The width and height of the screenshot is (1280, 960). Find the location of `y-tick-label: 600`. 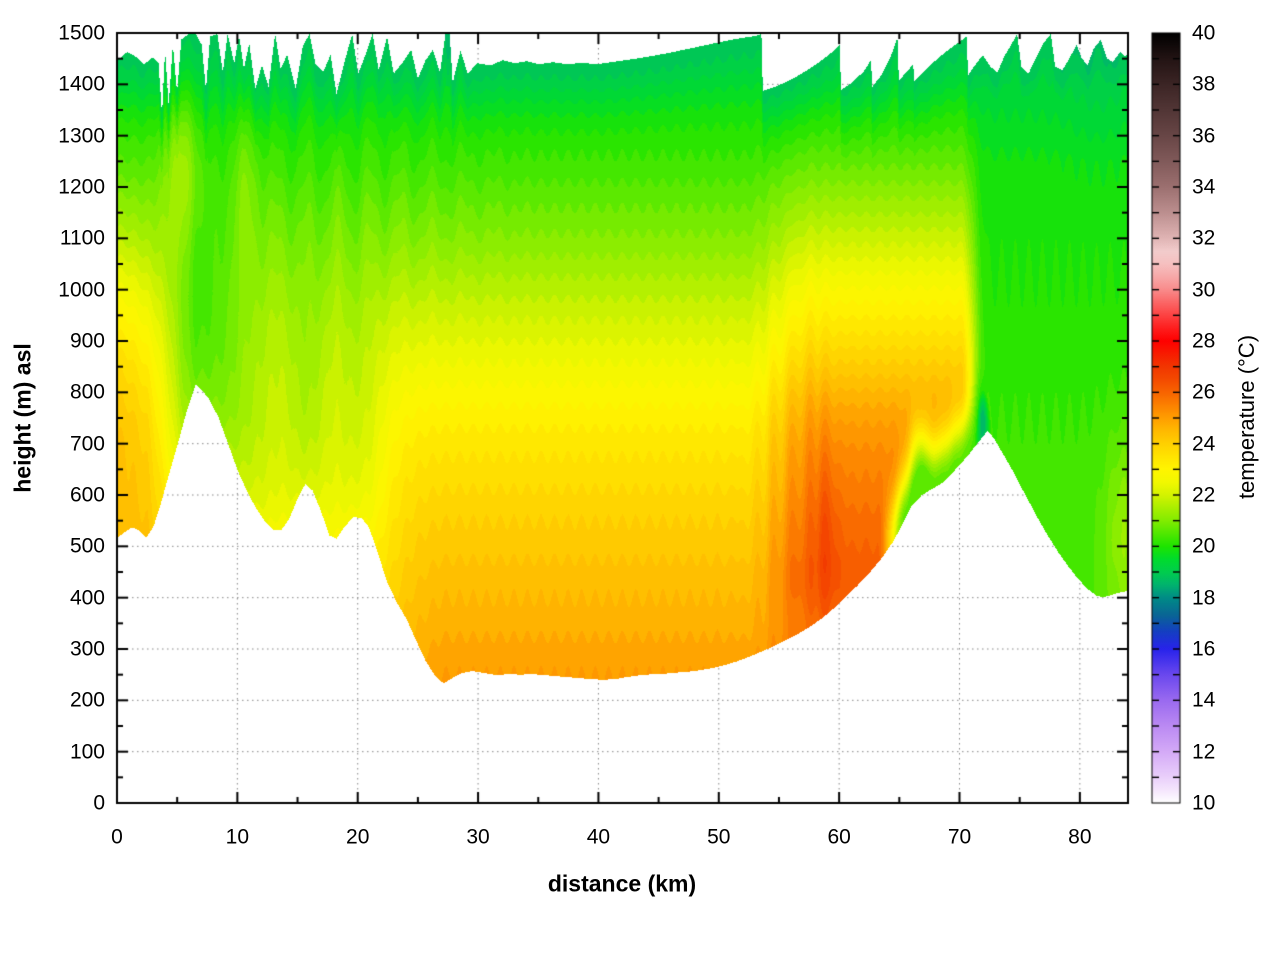

y-tick-label: 600 is located at coordinates (87, 495).